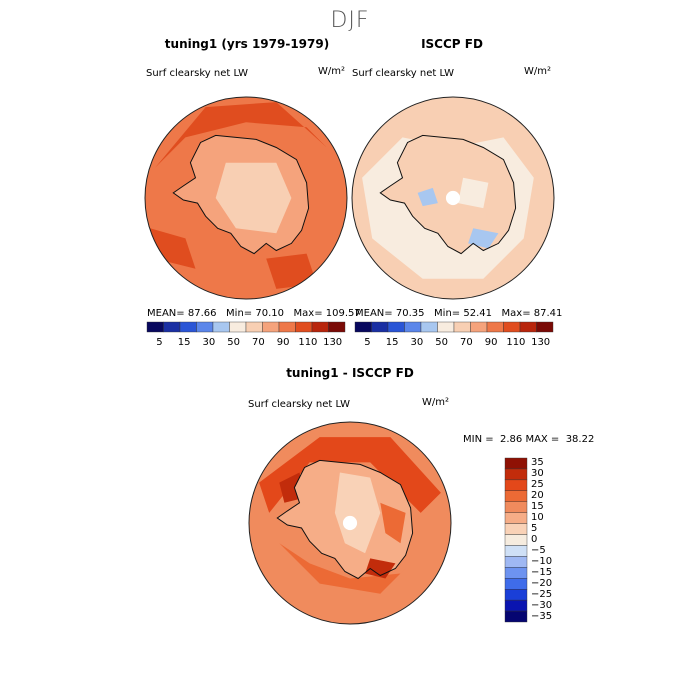 The width and height of the screenshot is (700, 700). Describe the element at coordinates (511, 439) in the screenshot. I see `min-value: 2.86` at that location.